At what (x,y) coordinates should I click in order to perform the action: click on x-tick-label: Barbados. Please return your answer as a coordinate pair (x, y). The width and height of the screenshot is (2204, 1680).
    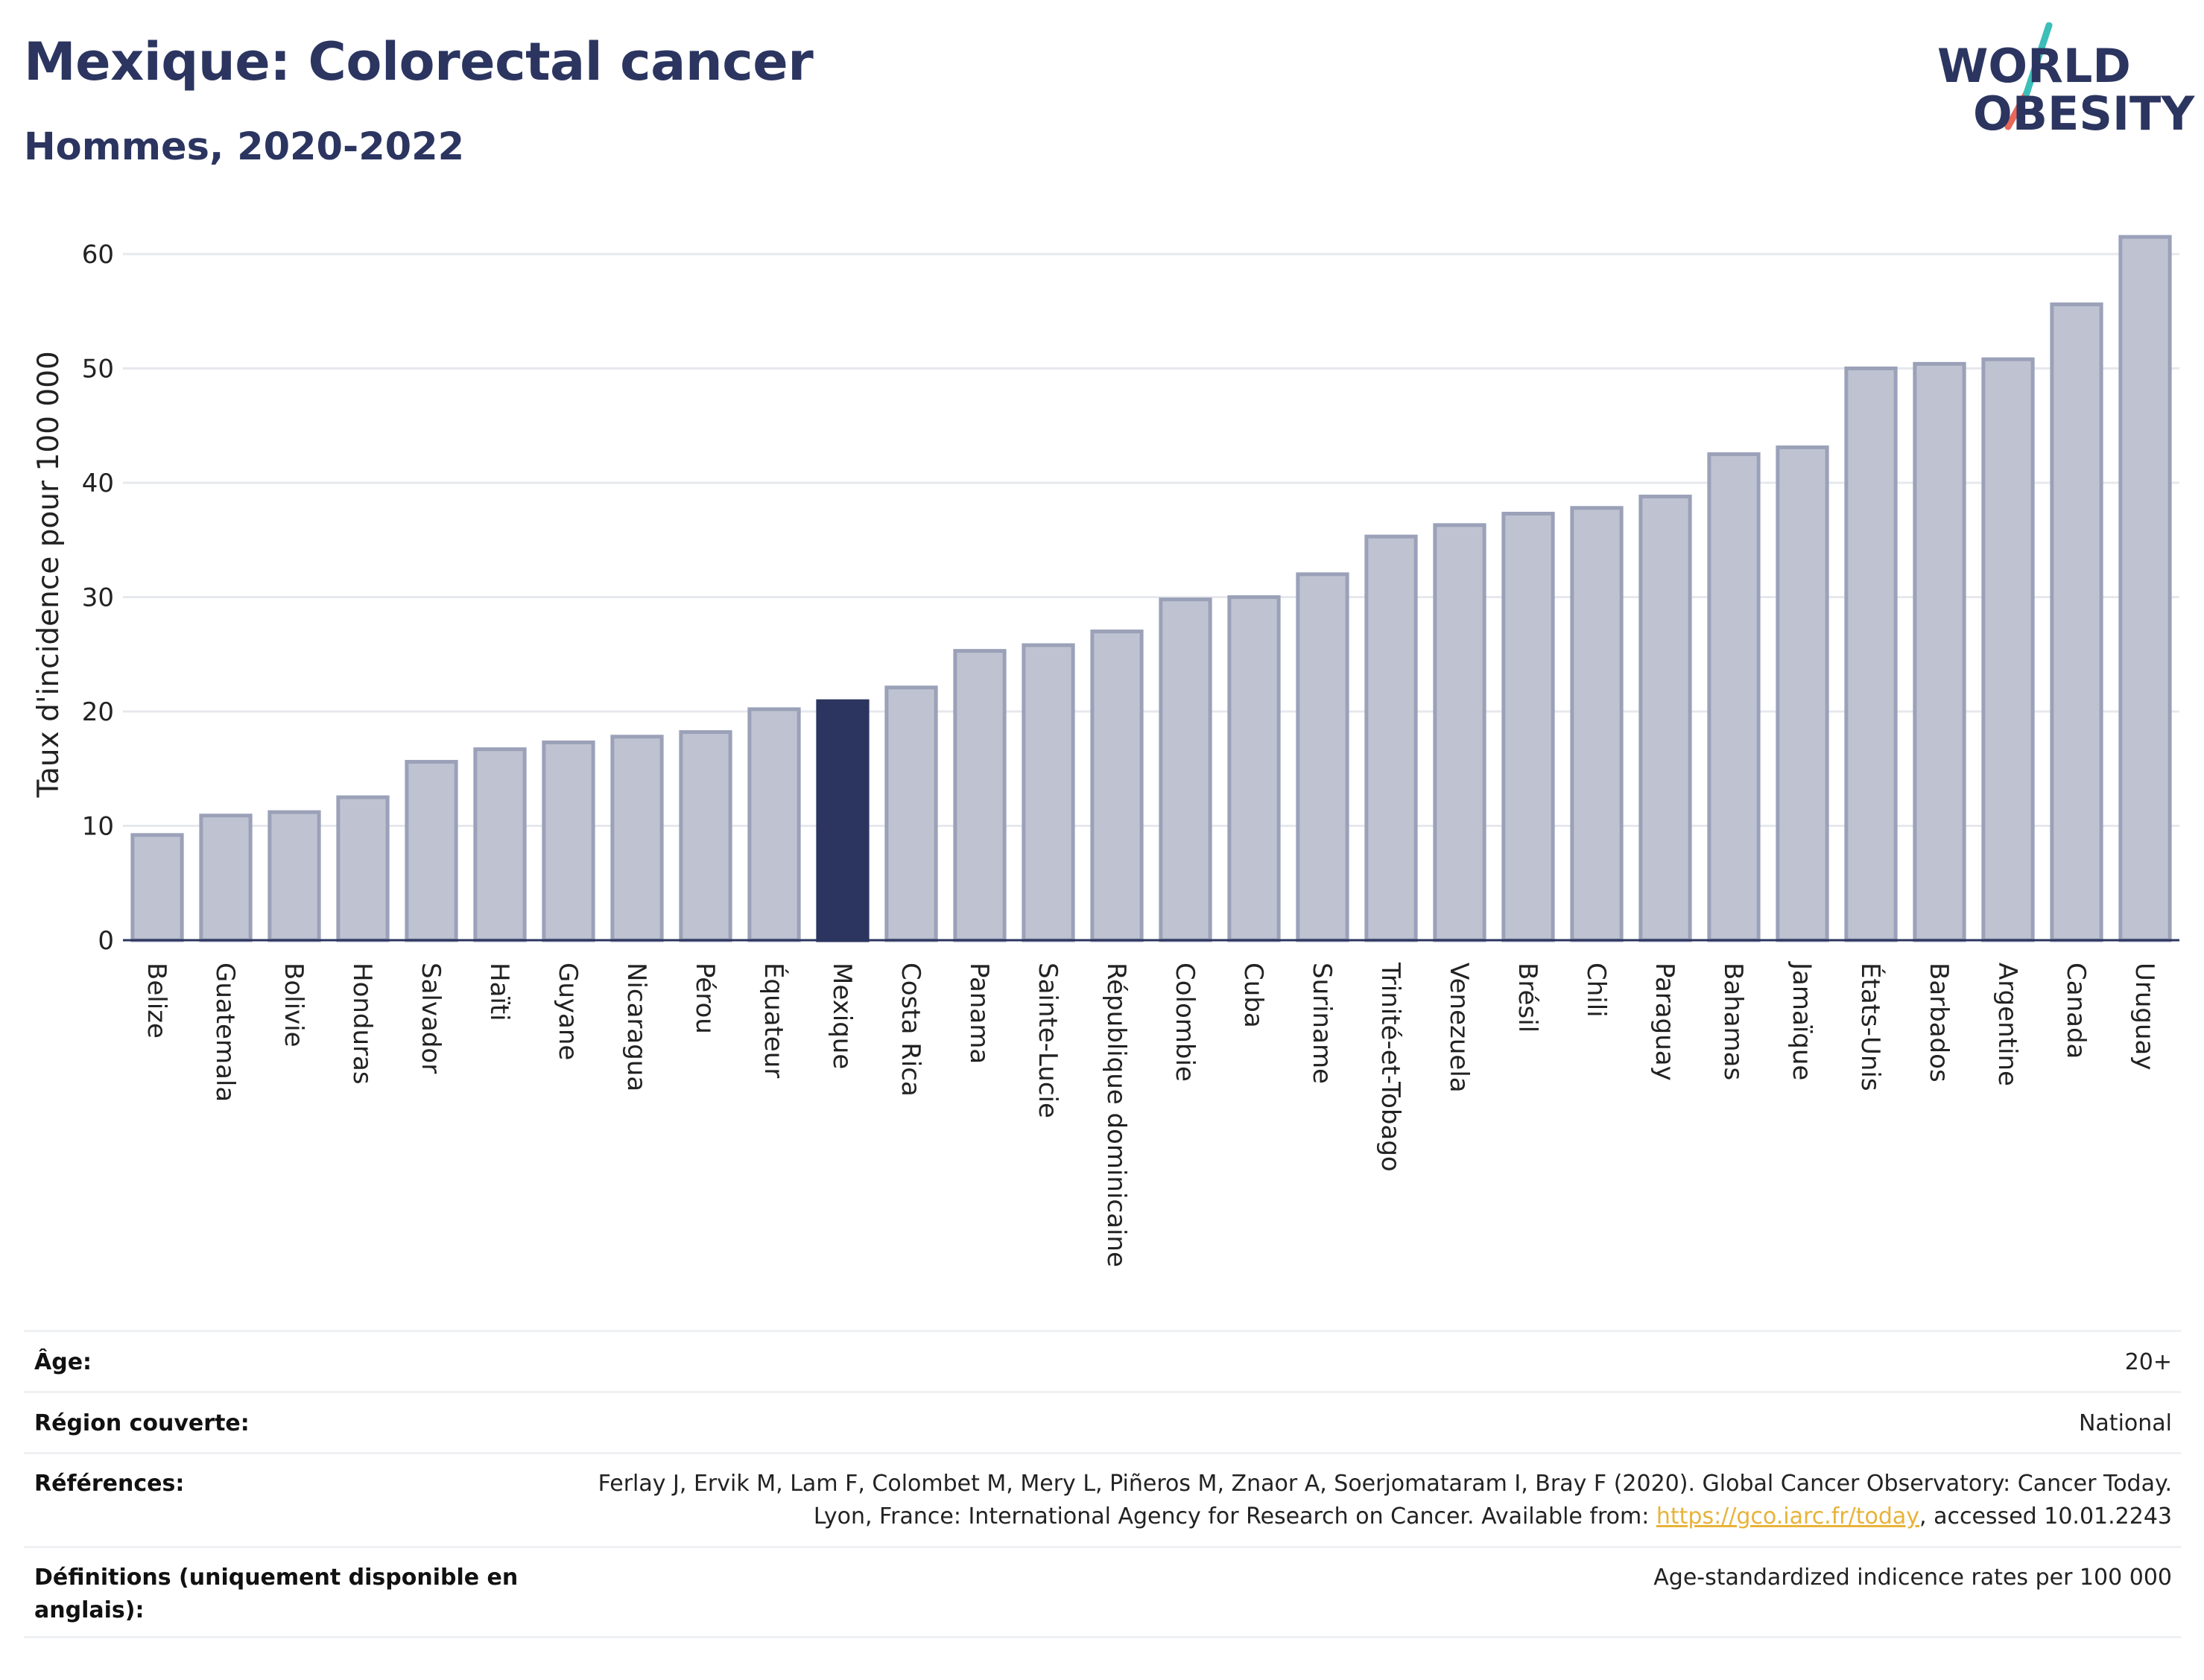
    Looking at the image, I should click on (1939, 1023).